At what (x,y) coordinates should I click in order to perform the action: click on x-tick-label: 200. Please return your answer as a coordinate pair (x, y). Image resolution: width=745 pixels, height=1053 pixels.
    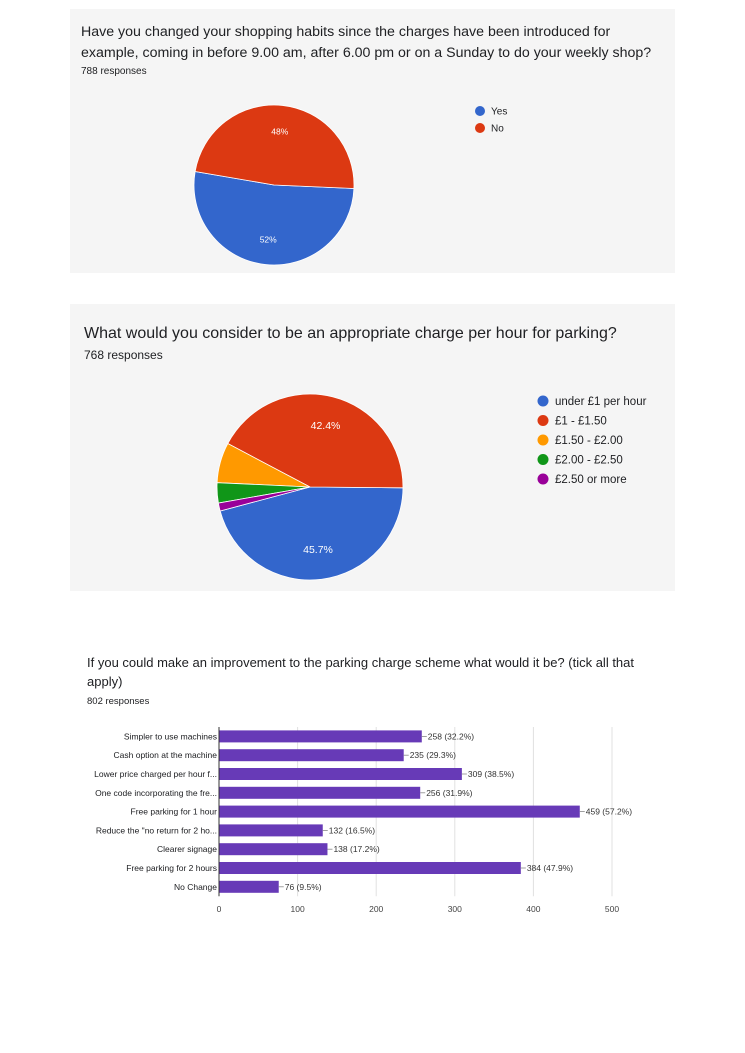
    Looking at the image, I should click on (376, 909).